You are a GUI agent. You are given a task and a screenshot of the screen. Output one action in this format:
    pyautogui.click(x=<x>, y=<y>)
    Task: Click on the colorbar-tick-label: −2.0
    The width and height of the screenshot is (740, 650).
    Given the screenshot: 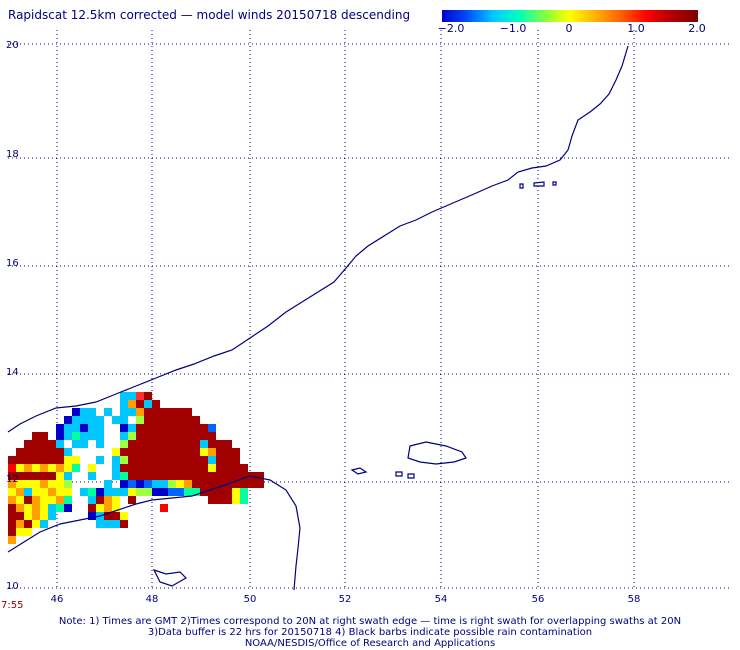 What is the action you would take?
    pyautogui.click(x=451, y=28)
    